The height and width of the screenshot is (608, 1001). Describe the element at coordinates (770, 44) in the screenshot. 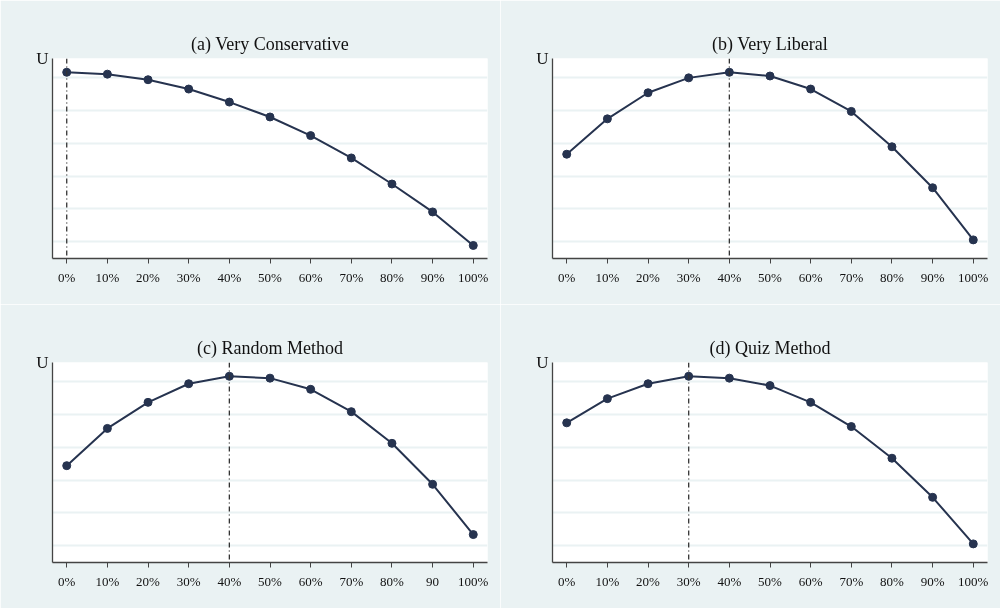

I see `chart-title: (b) Very Liberal` at that location.